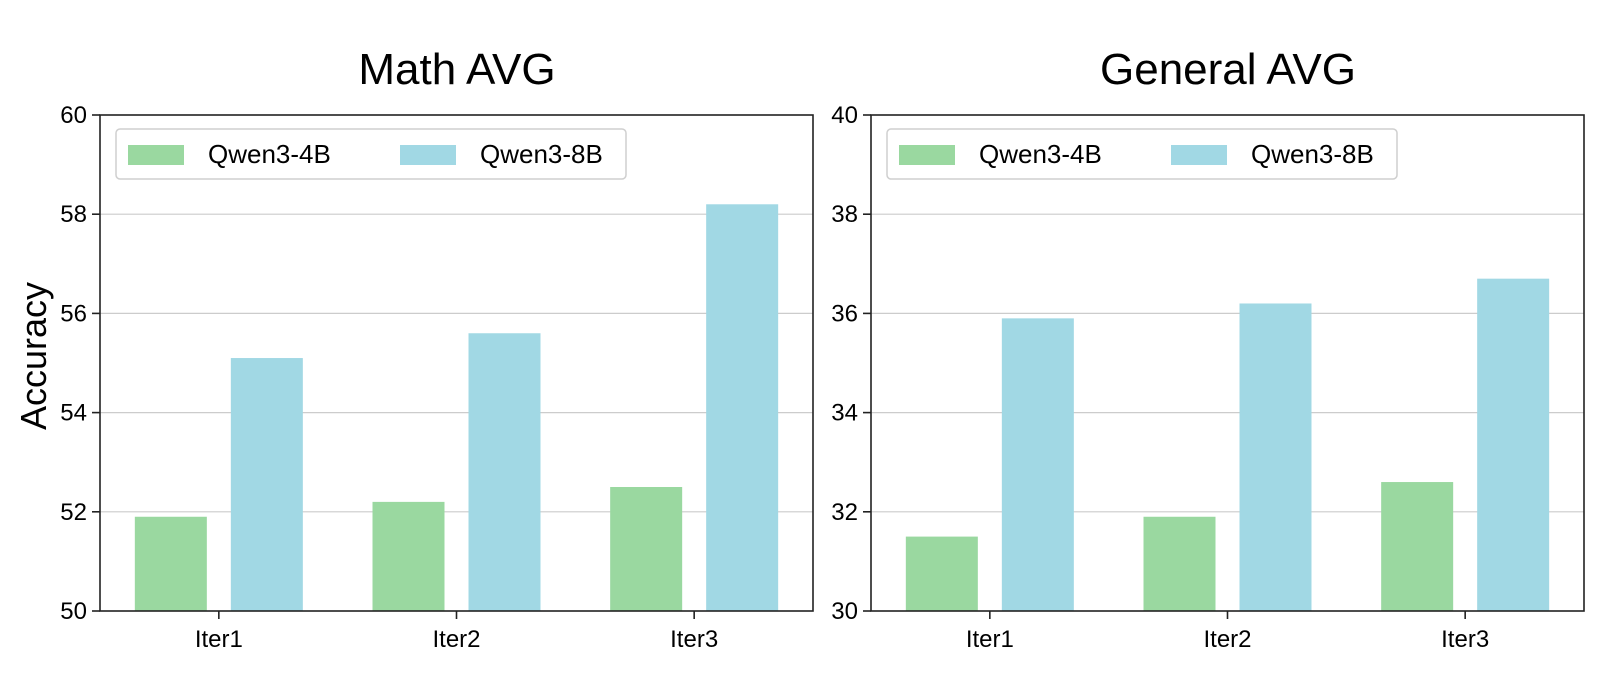 This screenshot has height=686, width=1600. Describe the element at coordinates (851, 363) in the screenshot. I see `y-ticks: 30 32 34 36 38 40` at that location.